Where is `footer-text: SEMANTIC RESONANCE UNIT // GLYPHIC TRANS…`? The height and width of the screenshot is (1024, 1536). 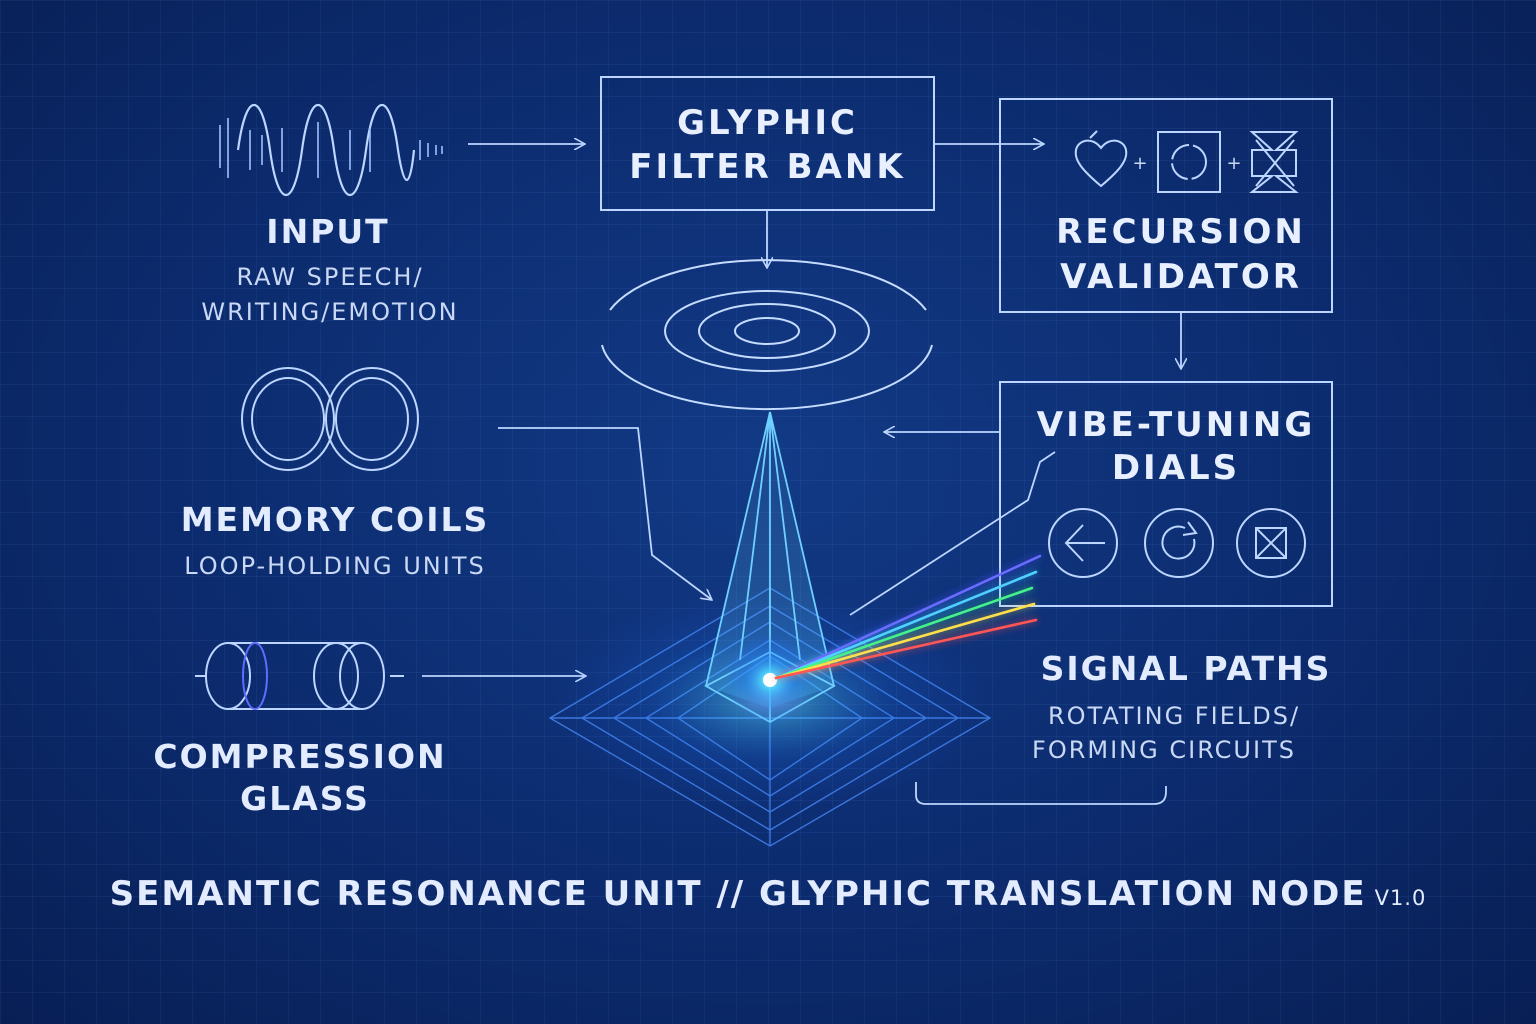 footer-text: SEMANTIC RESONANCE UNIT // GLYPHIC TRANS… is located at coordinates (738, 894).